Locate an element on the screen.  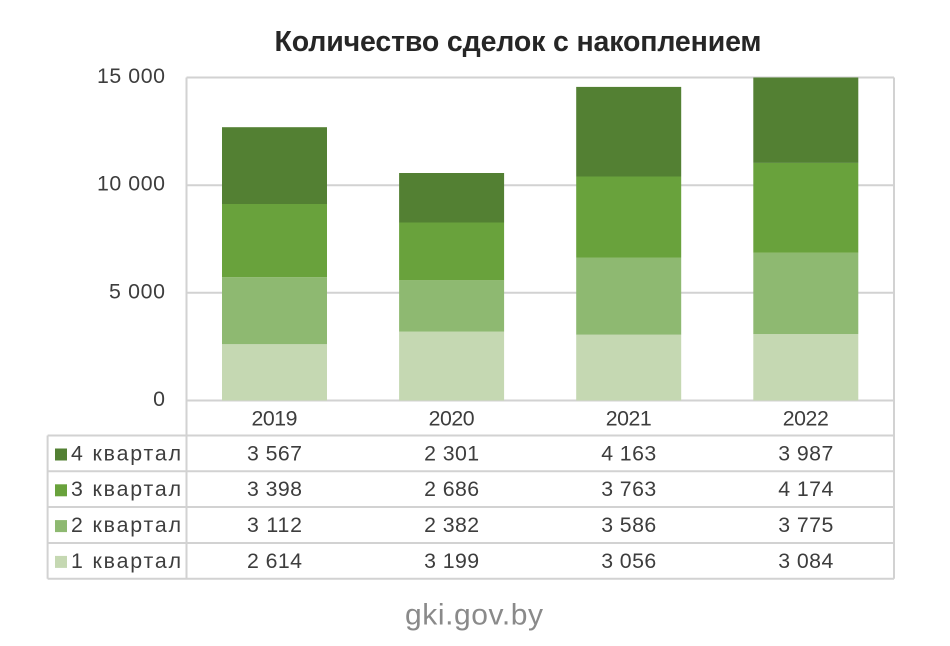
svg-text: 3 763 is located at coordinates (628, 489).